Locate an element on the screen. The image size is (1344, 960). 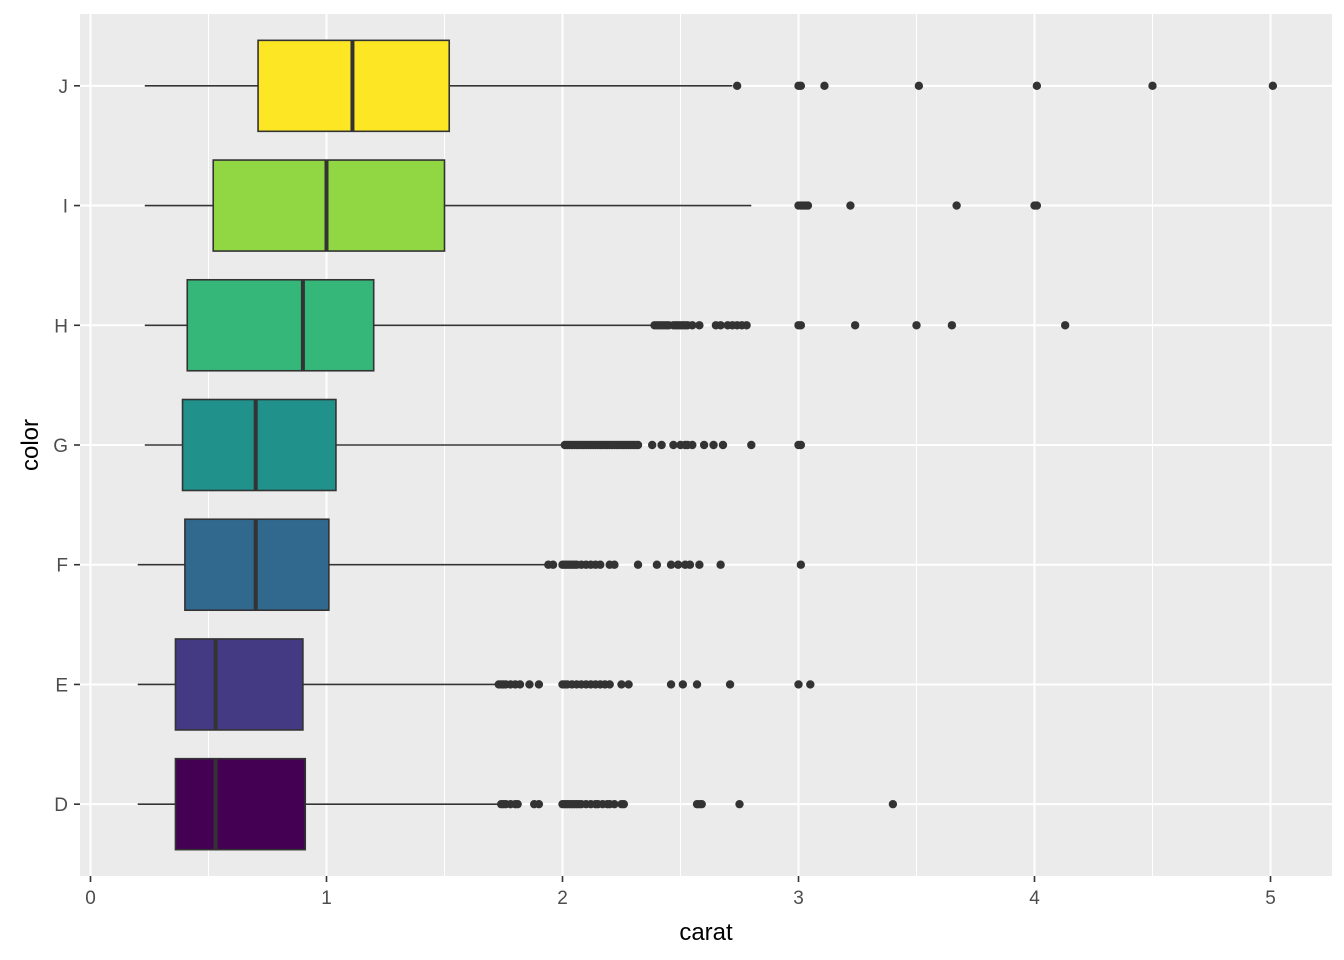
y-axis-title: color is located at coordinates (30, 445).